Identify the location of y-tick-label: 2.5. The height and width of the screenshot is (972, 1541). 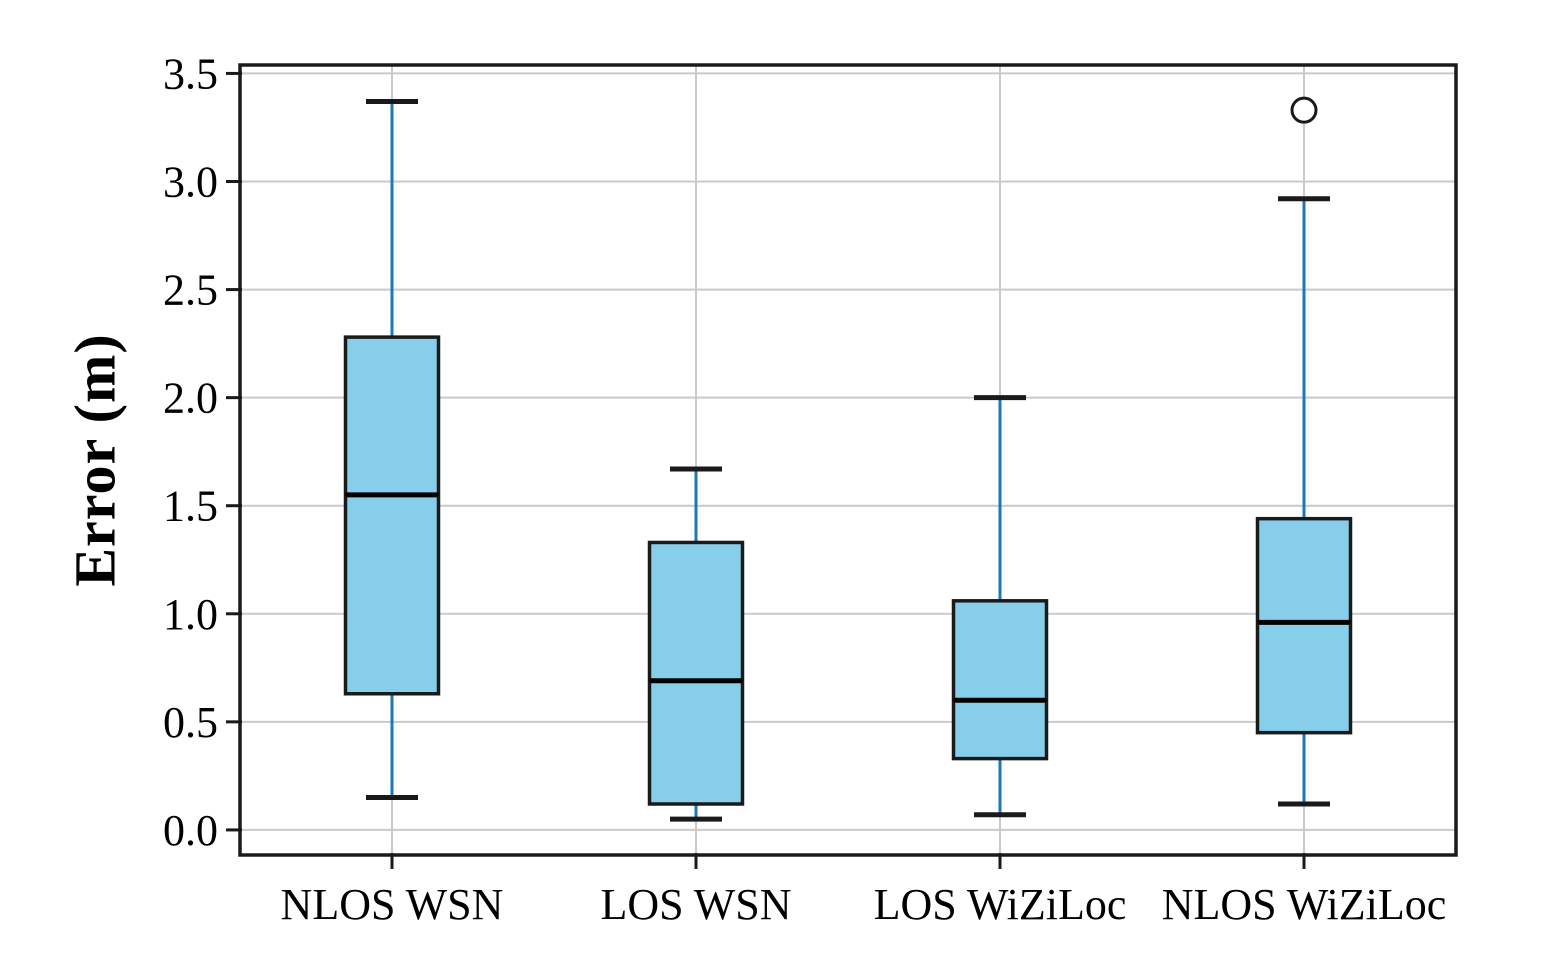
(190, 290).